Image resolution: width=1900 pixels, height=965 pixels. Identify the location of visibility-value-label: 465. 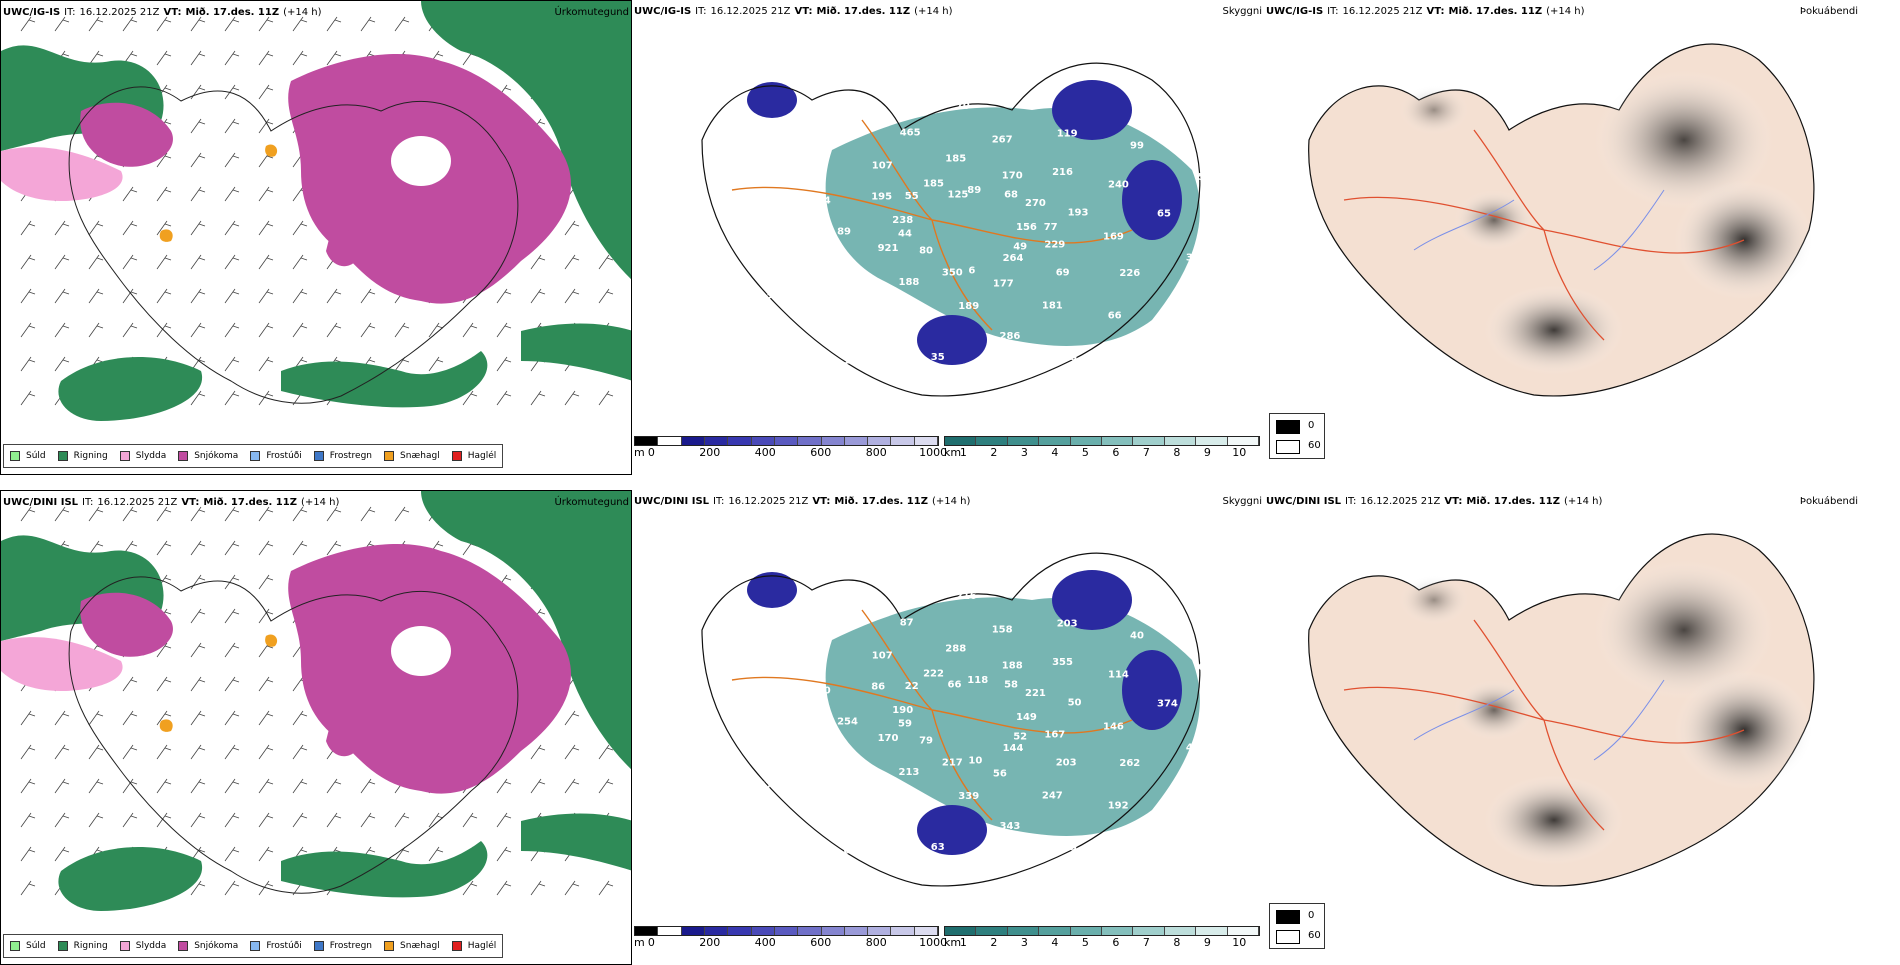
(910, 133).